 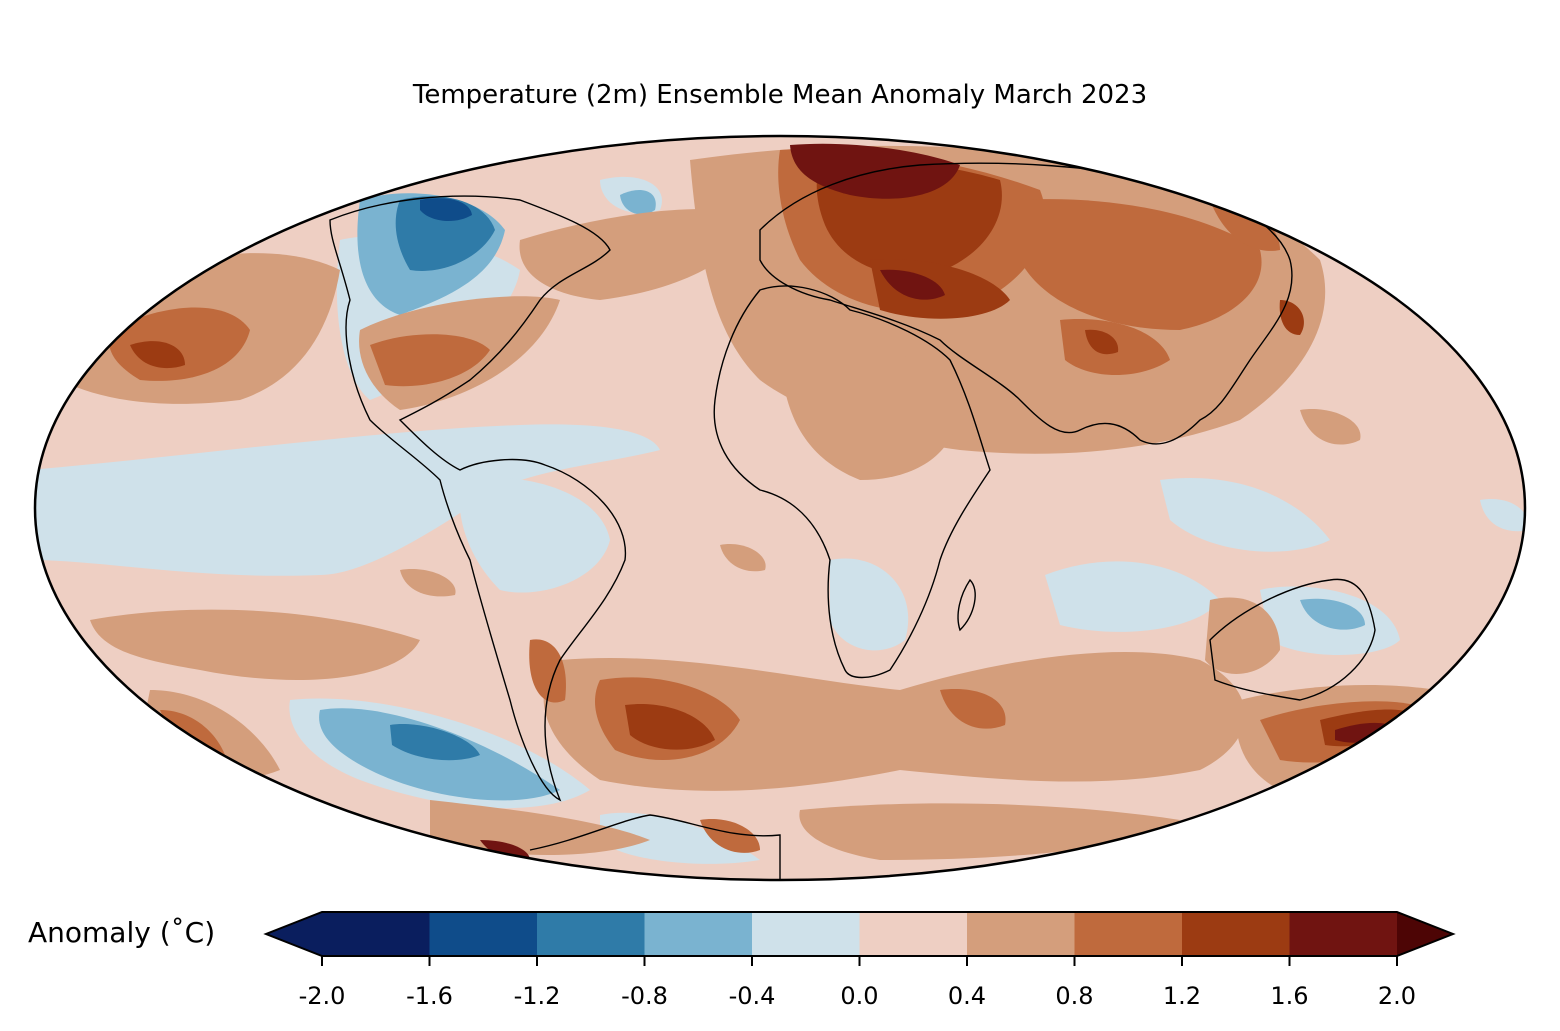 What do you see at coordinates (1074, 996) in the screenshot?
I see `colorbar-tick-label: 0.8` at bounding box center [1074, 996].